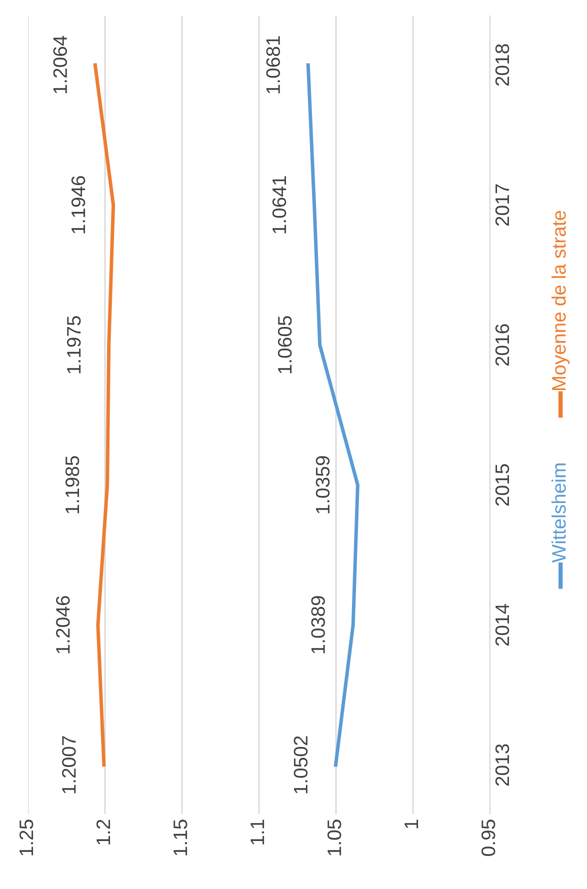  I want to click on data-label: 1.1985, so click(72, 485).